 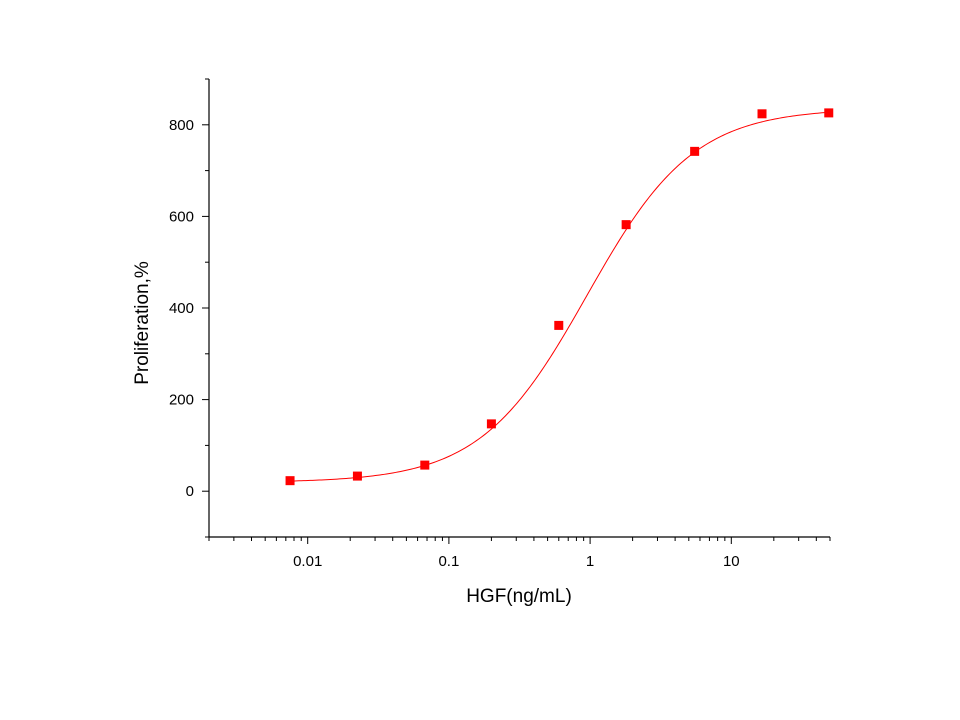 I want to click on y-tick-label: 800, so click(x=181, y=125).